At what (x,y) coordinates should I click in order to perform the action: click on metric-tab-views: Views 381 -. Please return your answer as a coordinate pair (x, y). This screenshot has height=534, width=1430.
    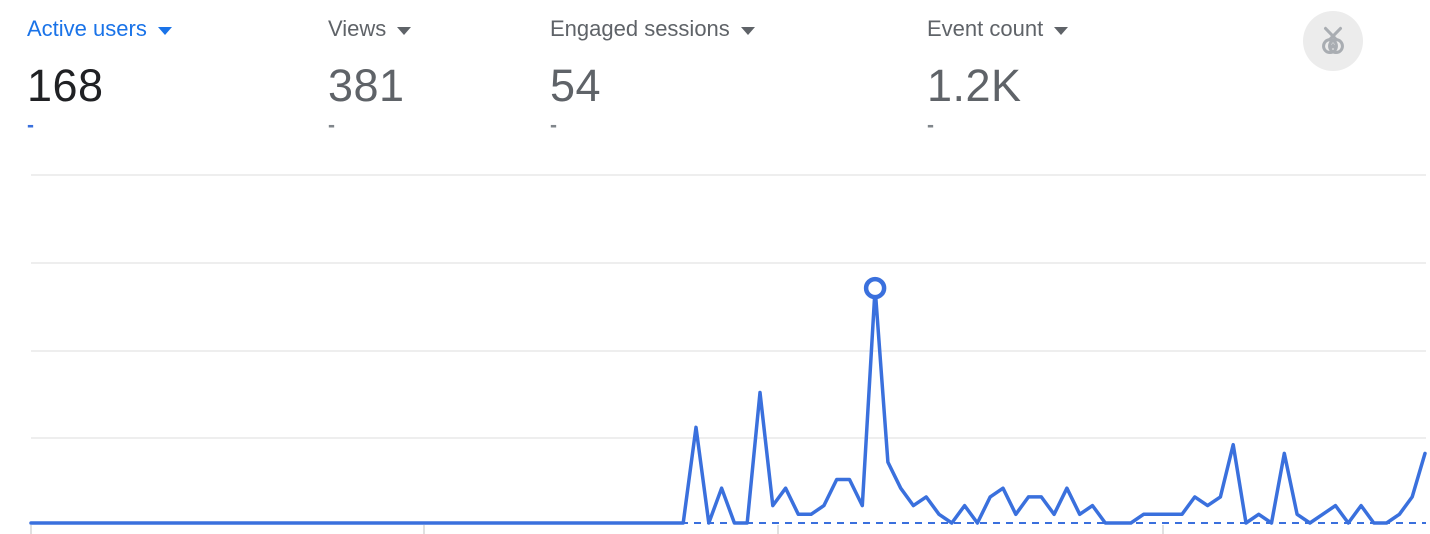
    Looking at the image, I should click on (370, 75).